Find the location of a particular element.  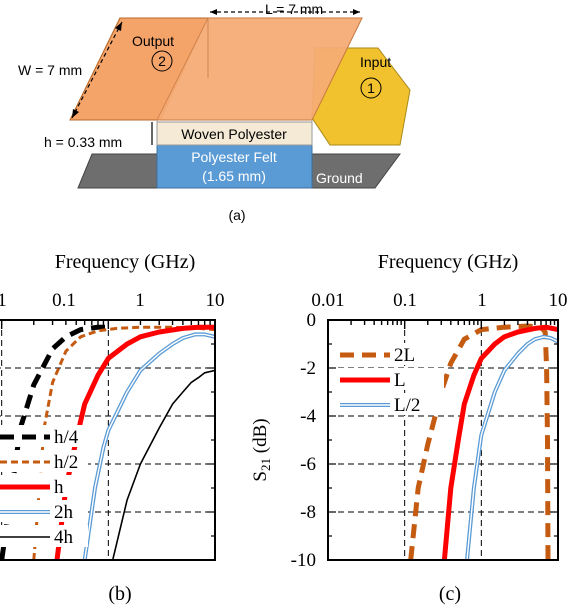

b-x-tick-label: 10 is located at coordinates (215, 300).